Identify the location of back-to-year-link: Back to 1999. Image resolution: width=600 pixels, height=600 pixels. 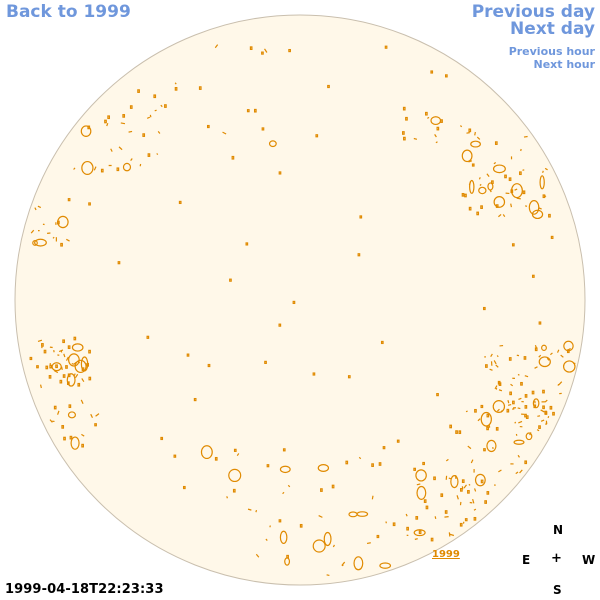
(68, 12).